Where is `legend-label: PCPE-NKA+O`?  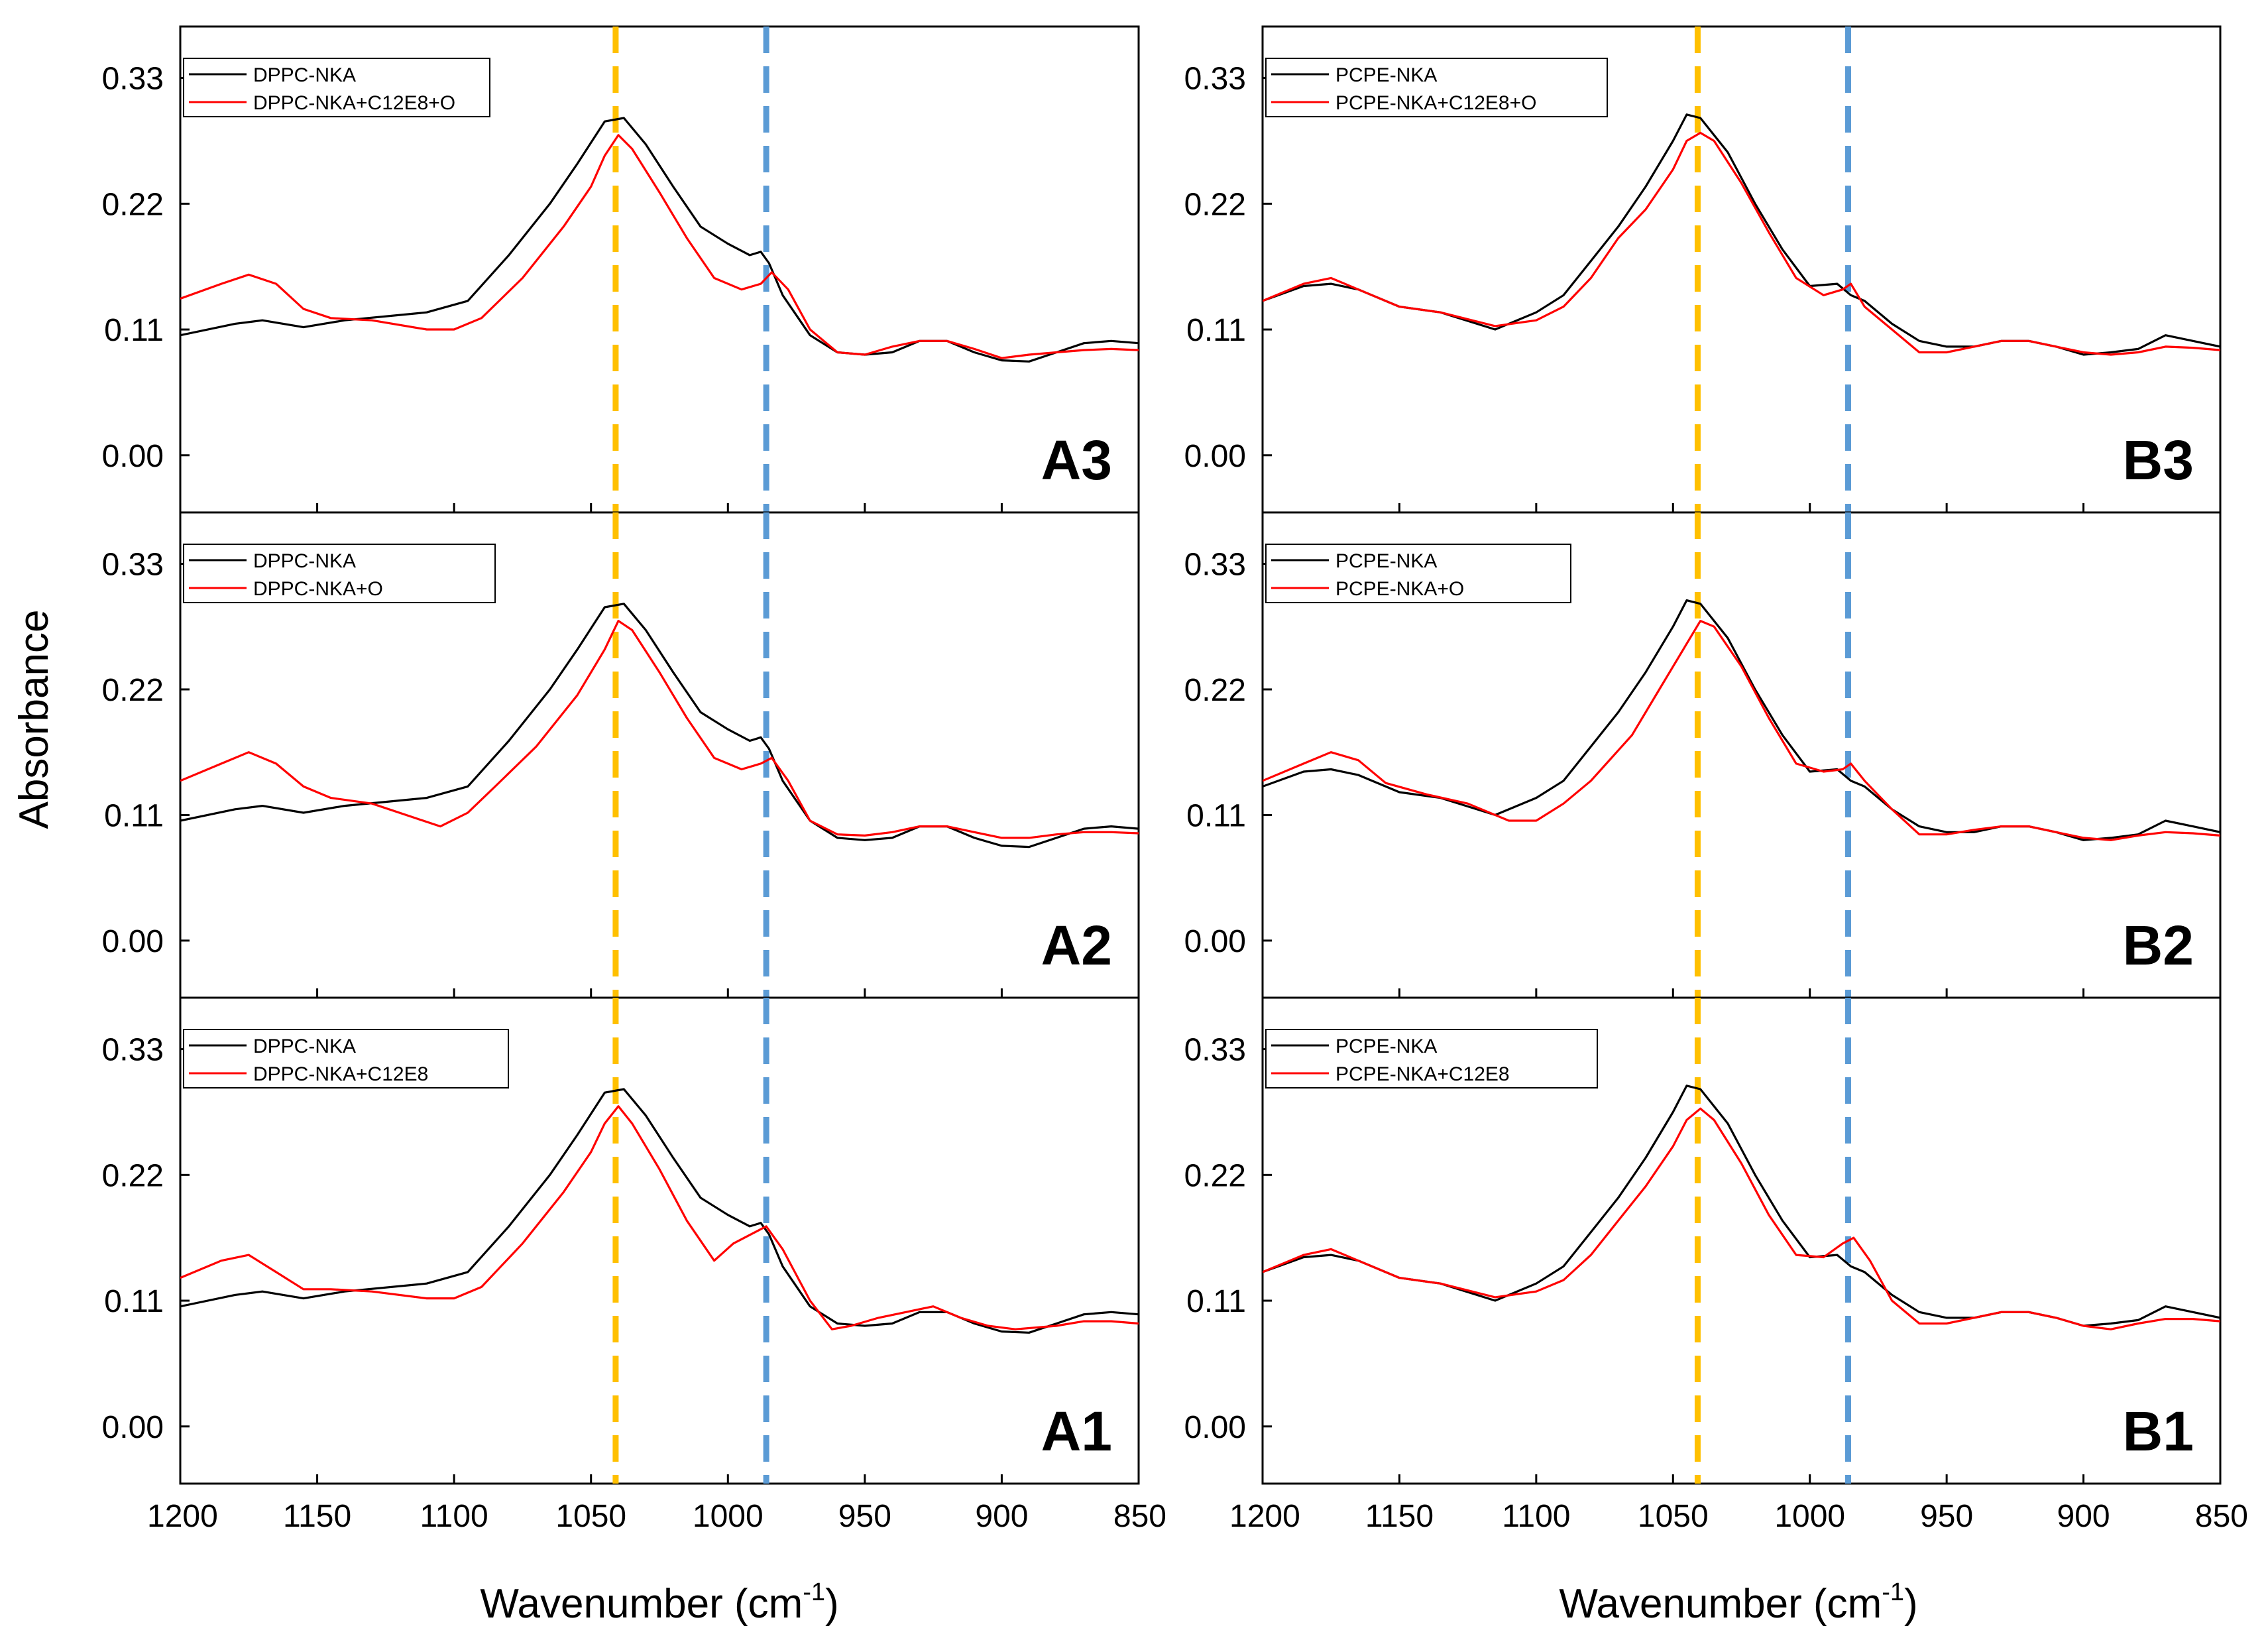
legend-label: PCPE-NKA+O is located at coordinates (1400, 589).